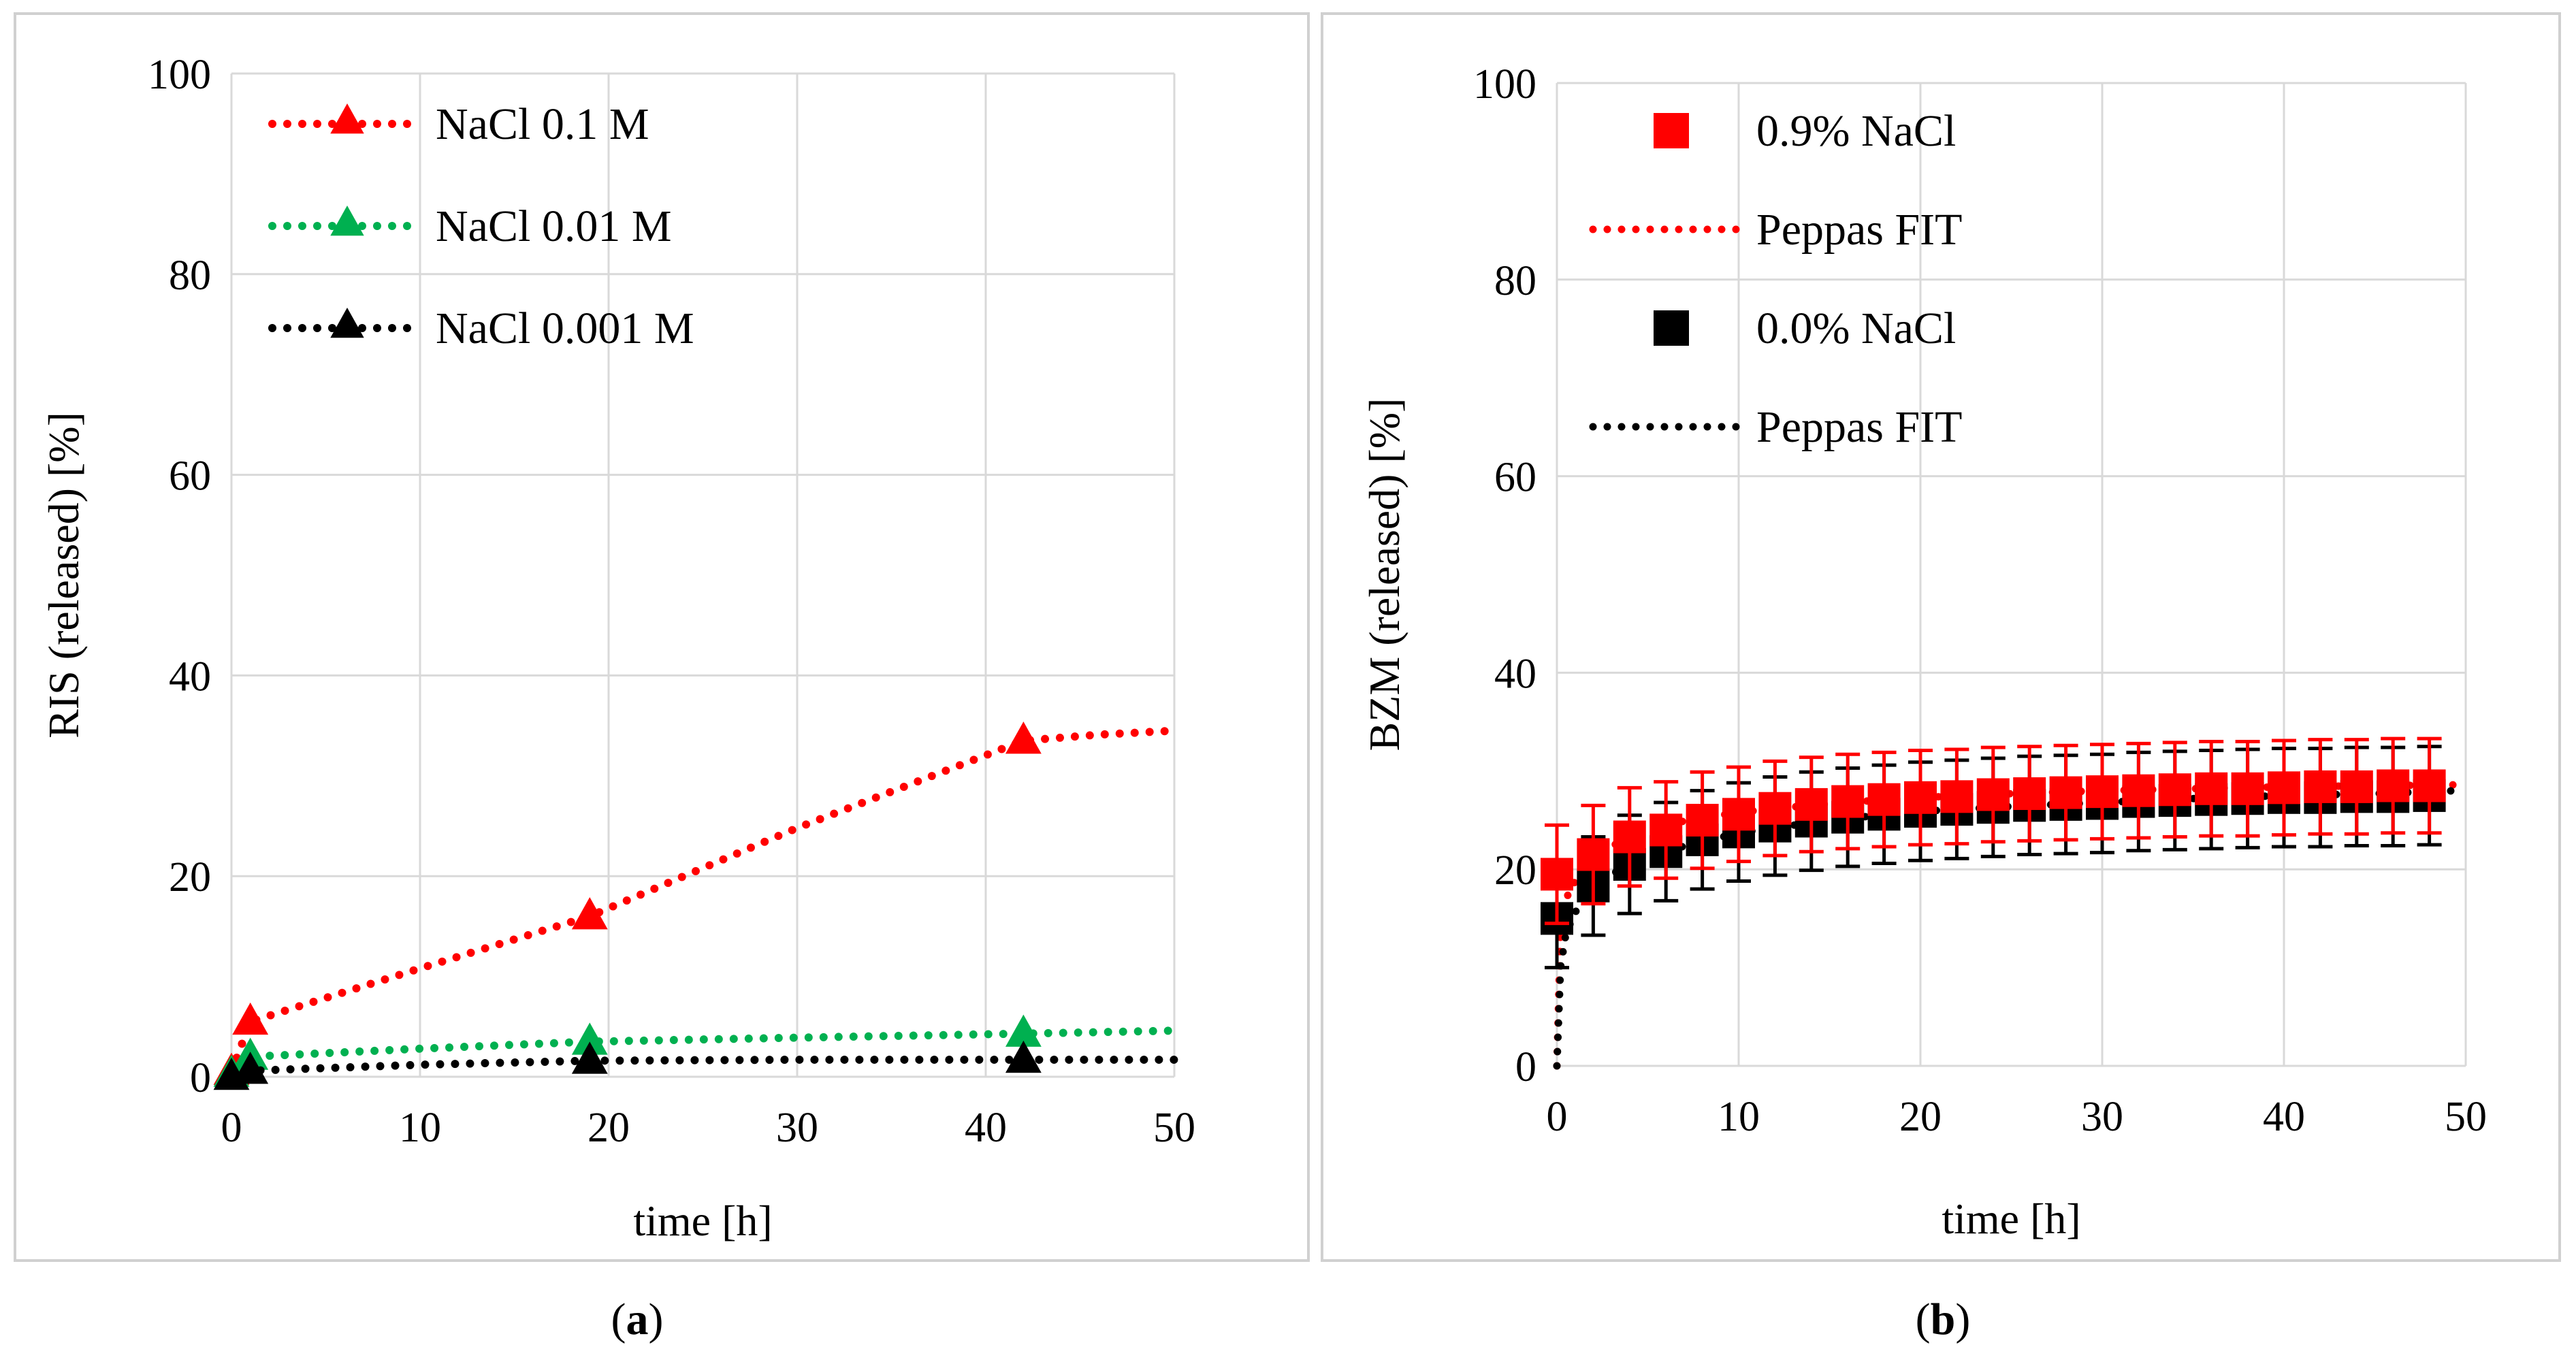  I want to click on caption-a: (a), so click(638, 1319).